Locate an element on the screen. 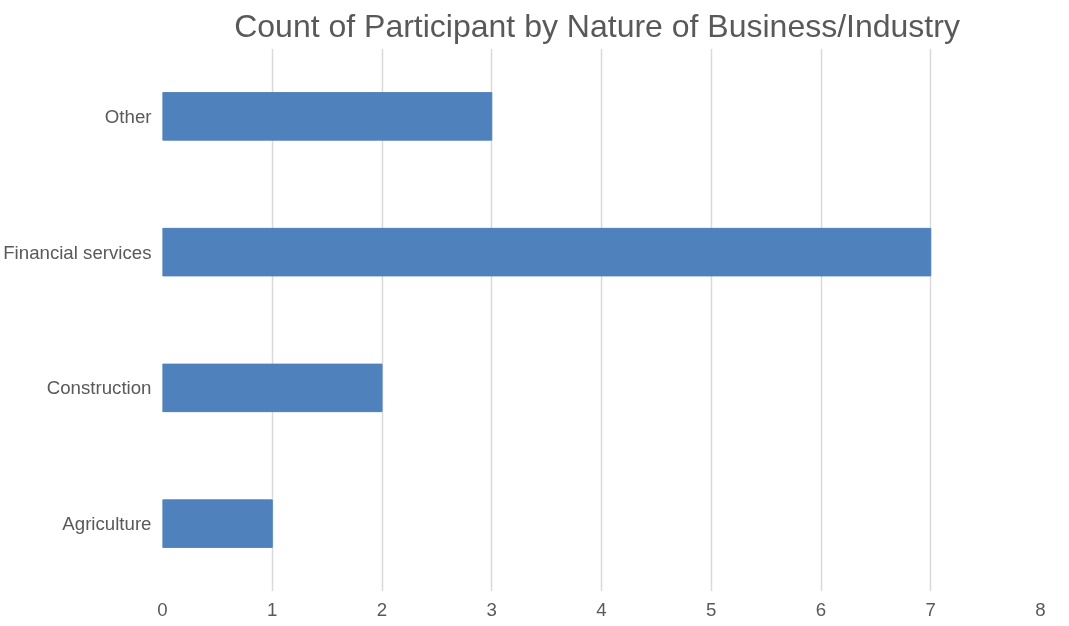 Image resolution: width=1069 pixels, height=626 pixels. chart-title: Count of Participant by Nature of Business/Industry is located at coordinates (597, 25).